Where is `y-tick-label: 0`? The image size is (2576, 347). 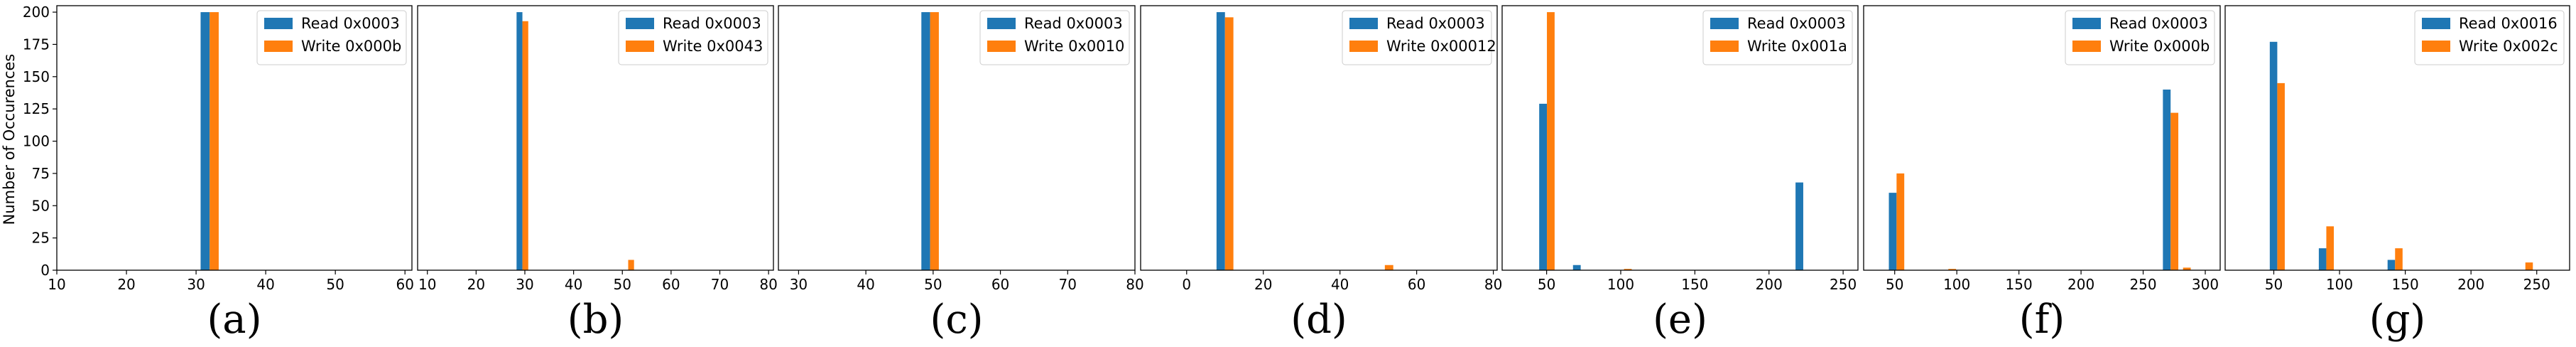
y-tick-label: 0 is located at coordinates (45, 270).